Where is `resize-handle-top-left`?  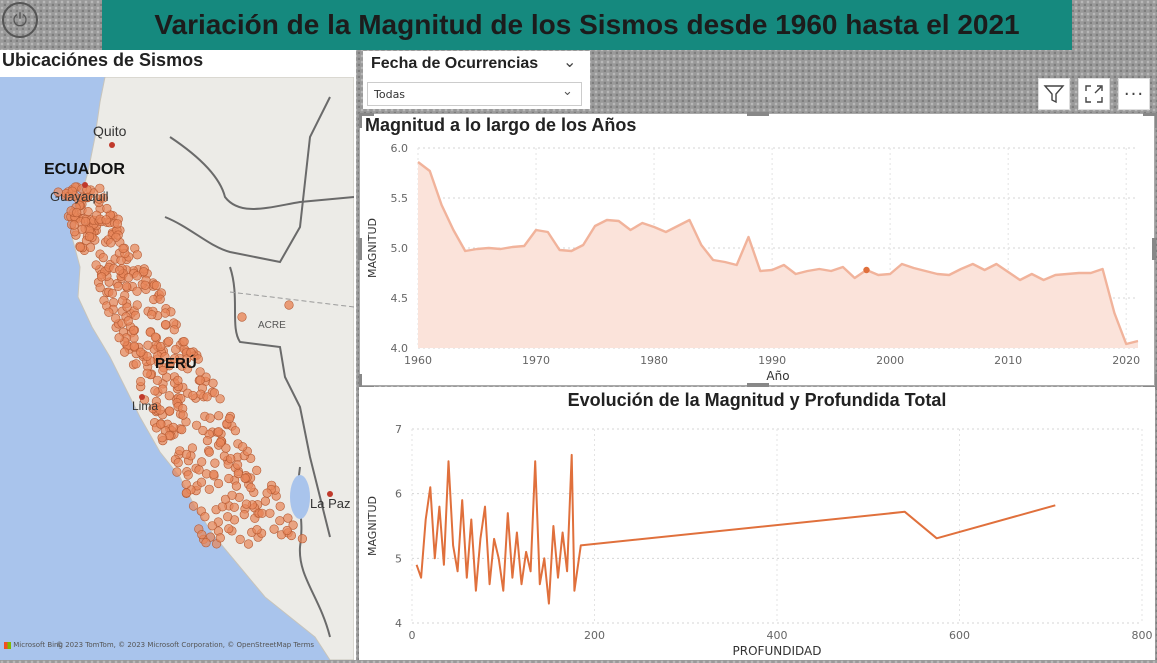 resize-handle-top-left is located at coordinates (366, 120).